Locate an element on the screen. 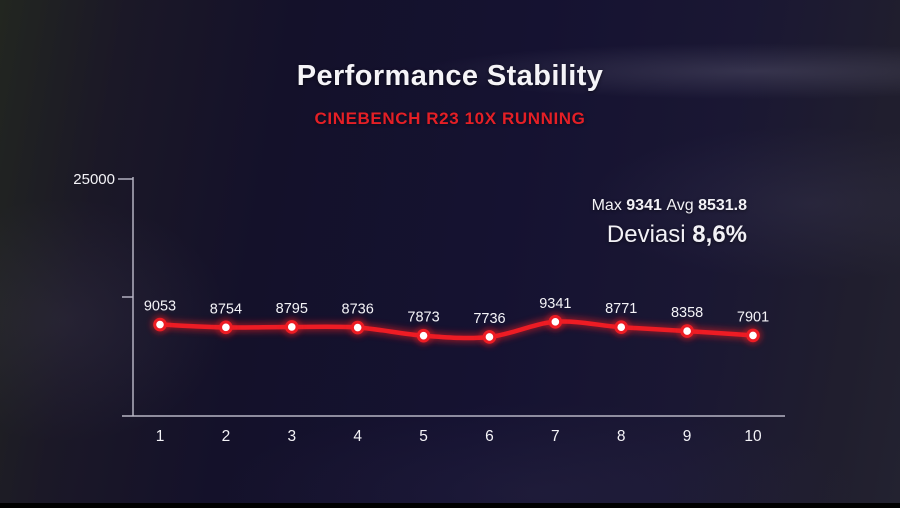 Image resolution: width=900 pixels, height=508 pixels. data-point-label: 7873 is located at coordinates (423, 318).